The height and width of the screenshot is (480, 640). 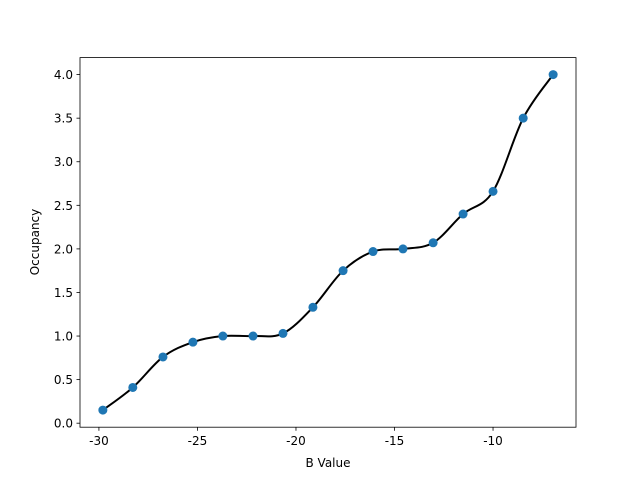 What do you see at coordinates (99, 441) in the screenshot?
I see `x-tick-label: -30` at bounding box center [99, 441].